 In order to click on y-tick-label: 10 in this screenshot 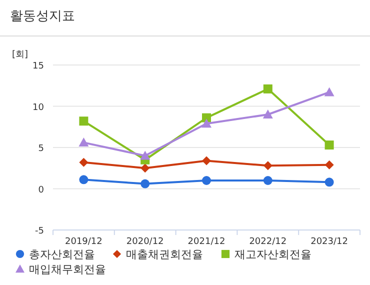, I will do `click(38, 107)`.